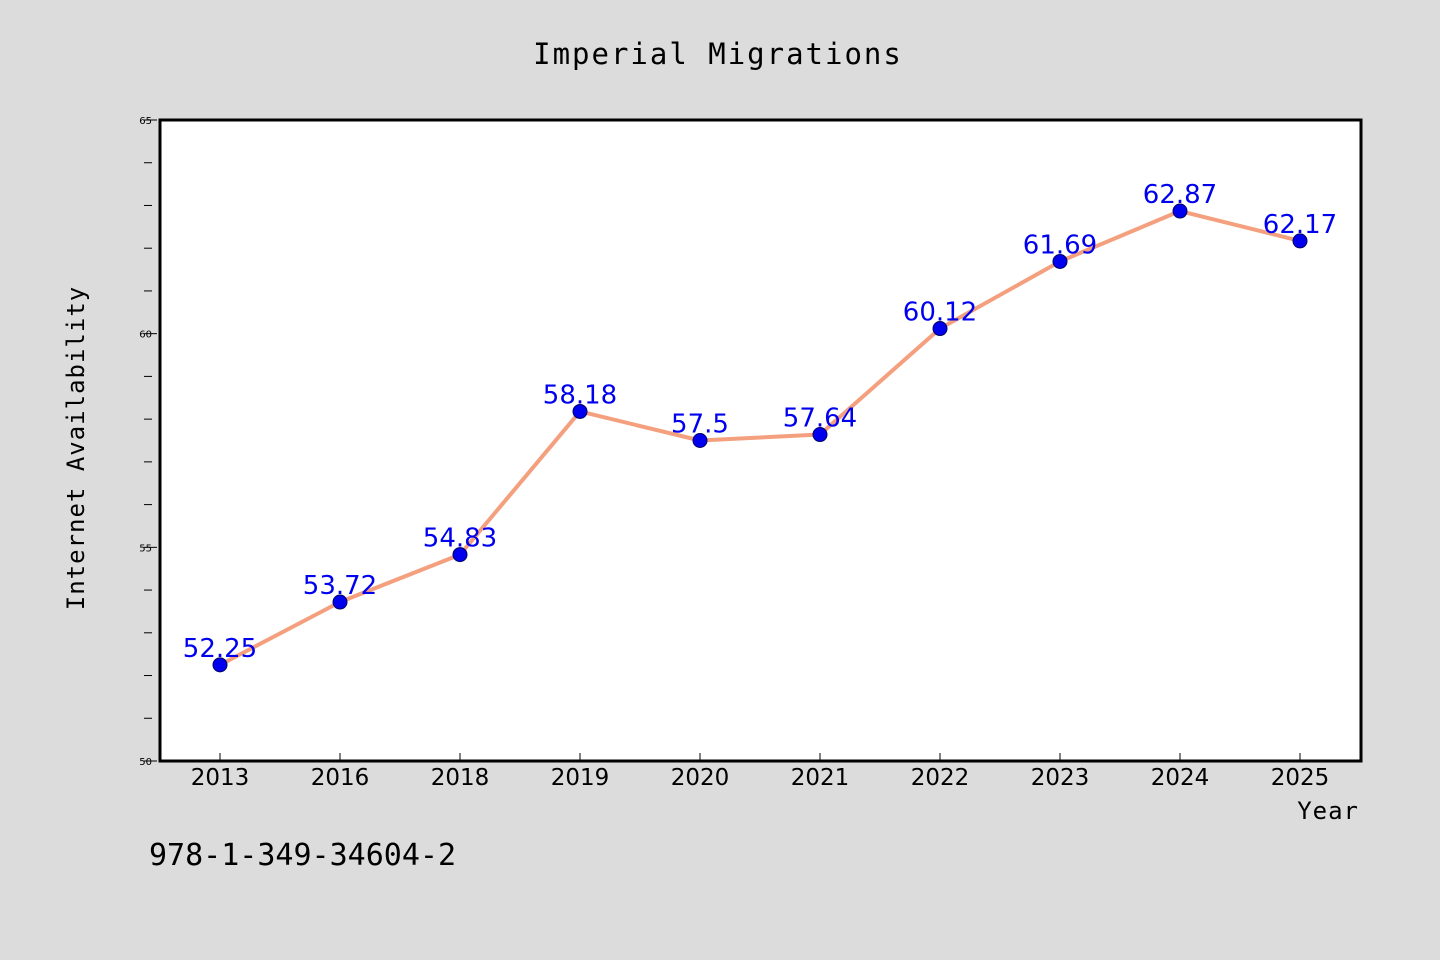 This screenshot has width=1440, height=960. I want to click on x-axis-label: Year, so click(1328, 811).